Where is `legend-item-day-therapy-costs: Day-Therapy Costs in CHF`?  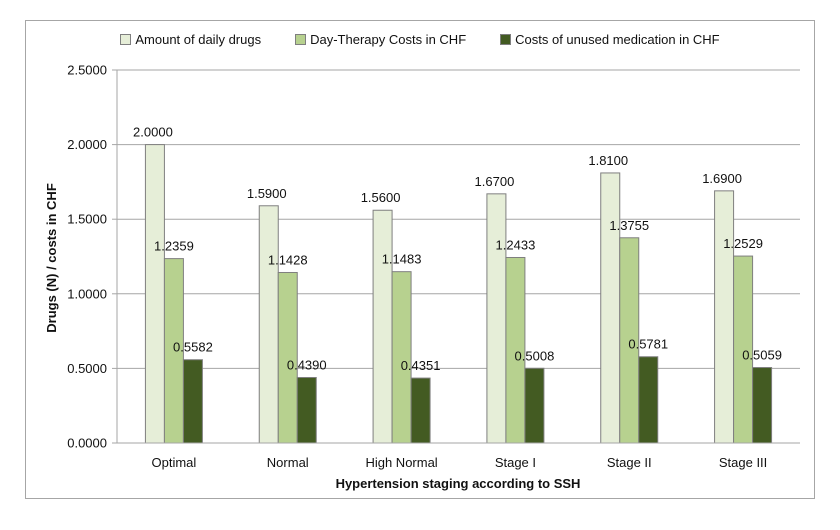
legend-item-day-therapy-costs: Day-Therapy Costs in CHF is located at coordinates (380, 39).